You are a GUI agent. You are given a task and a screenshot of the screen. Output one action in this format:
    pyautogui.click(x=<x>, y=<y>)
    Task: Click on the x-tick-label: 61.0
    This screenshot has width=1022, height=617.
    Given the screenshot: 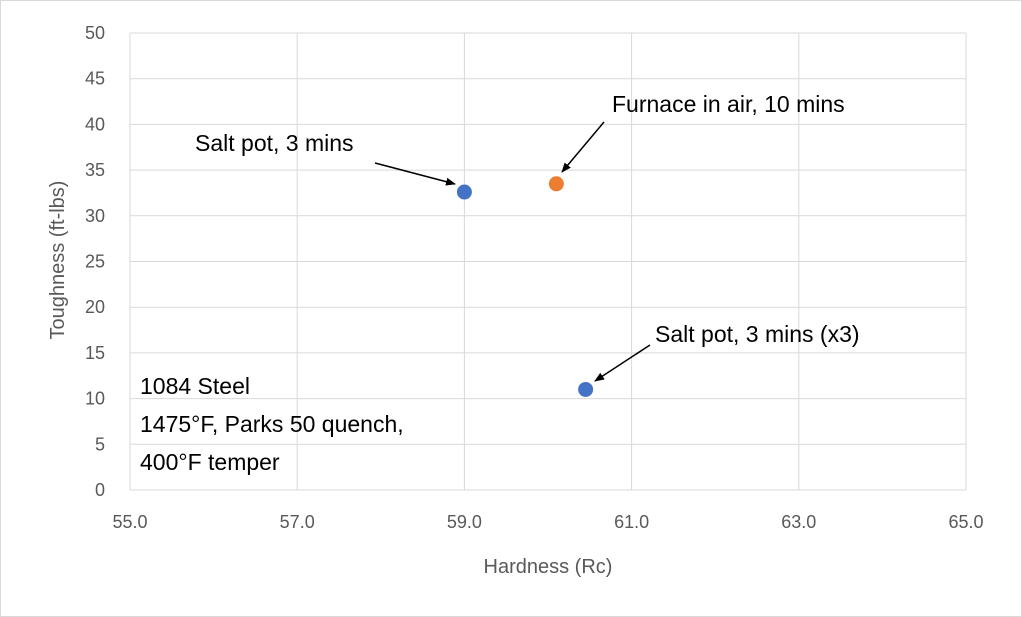 What is the action you would take?
    pyautogui.click(x=631, y=522)
    